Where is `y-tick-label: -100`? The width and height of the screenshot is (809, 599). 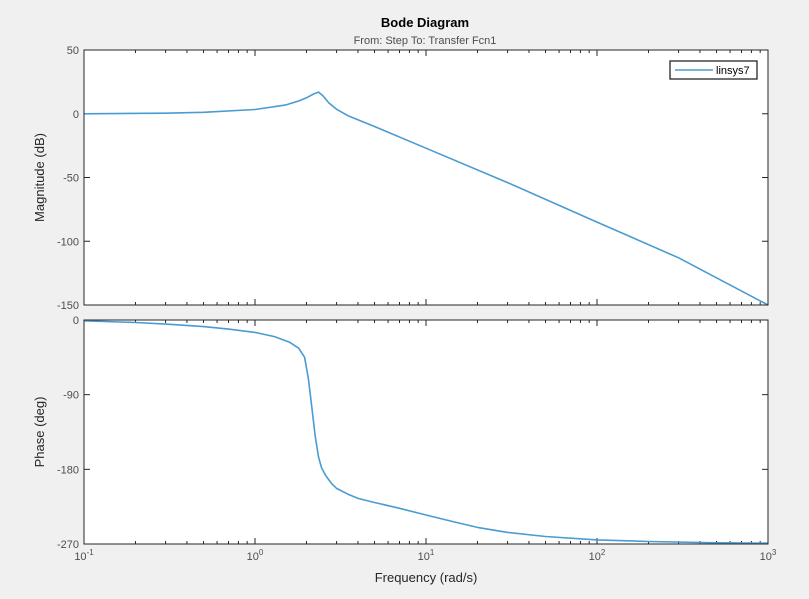 y-tick-label: -100 is located at coordinates (68, 242).